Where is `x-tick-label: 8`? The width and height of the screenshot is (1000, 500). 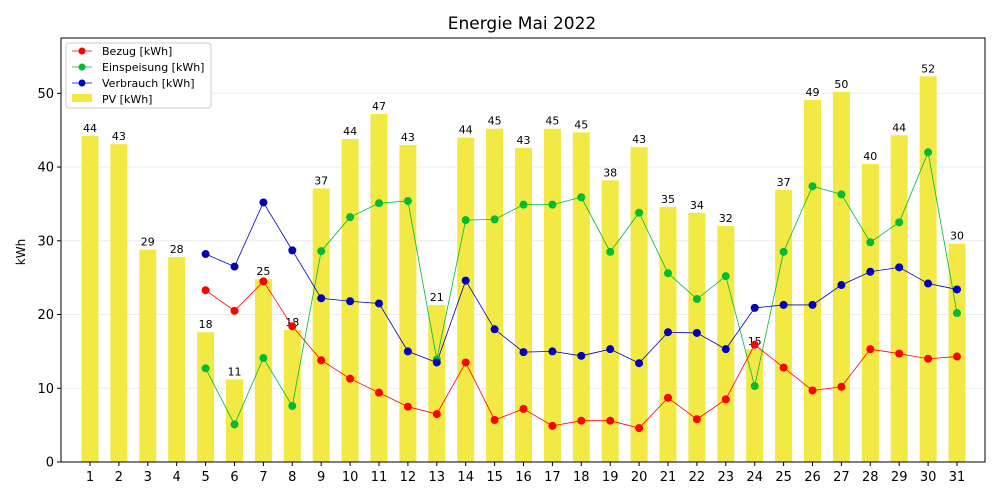
x-tick-label: 8 is located at coordinates (292, 477).